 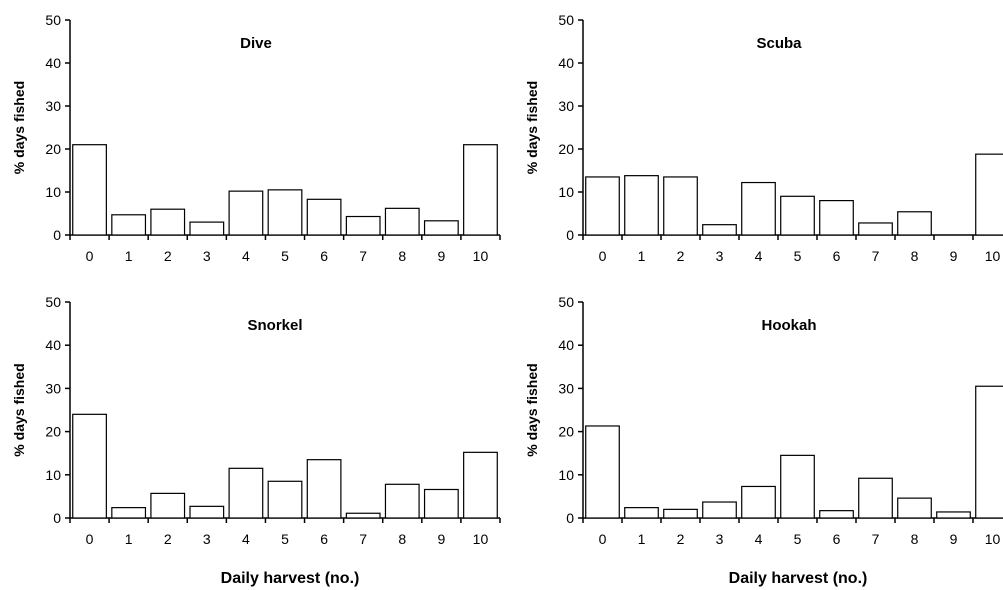 I want to click on panel-title: Hookah, so click(x=788, y=325).